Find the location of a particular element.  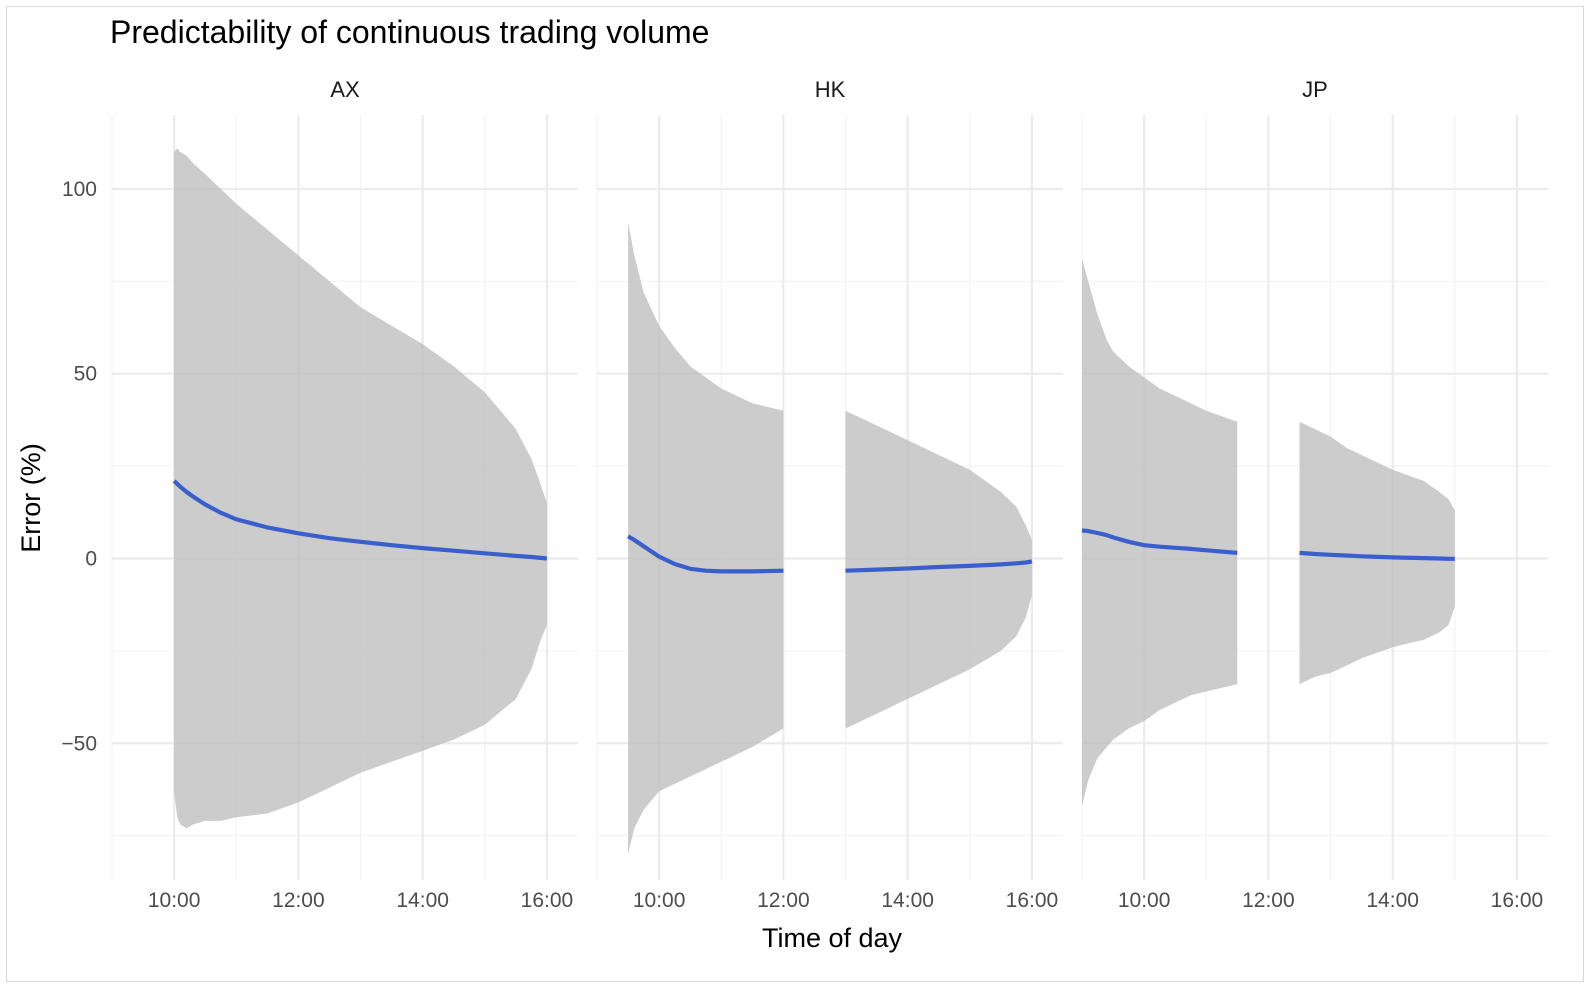

y-tick-label: 100 is located at coordinates (79, 189).